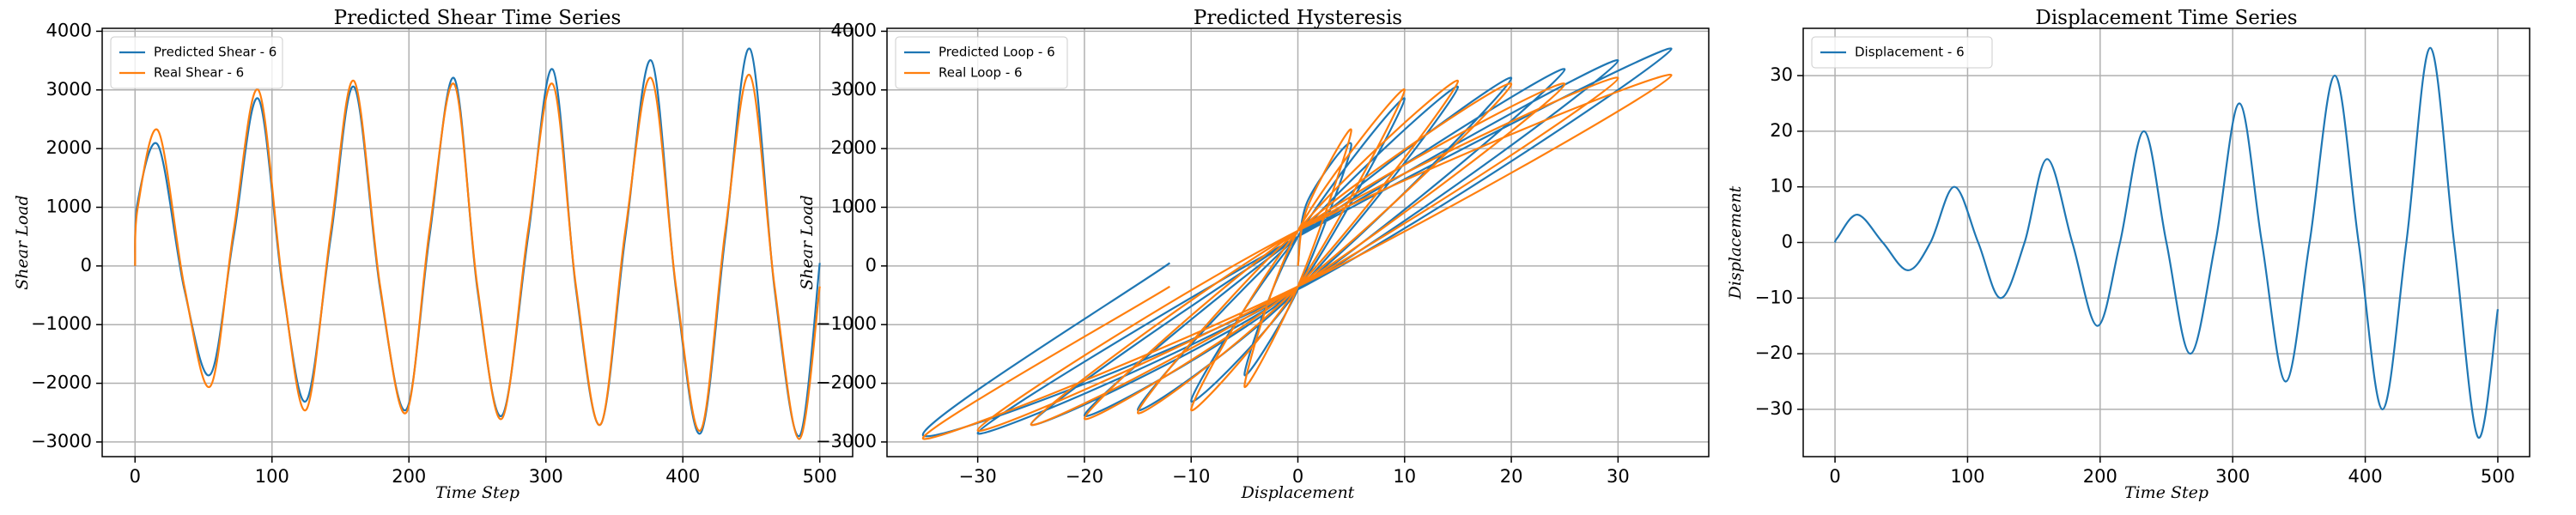  I want to click on legend: Predicted Loop - 6 Real Loop - 6, so click(981, 62).